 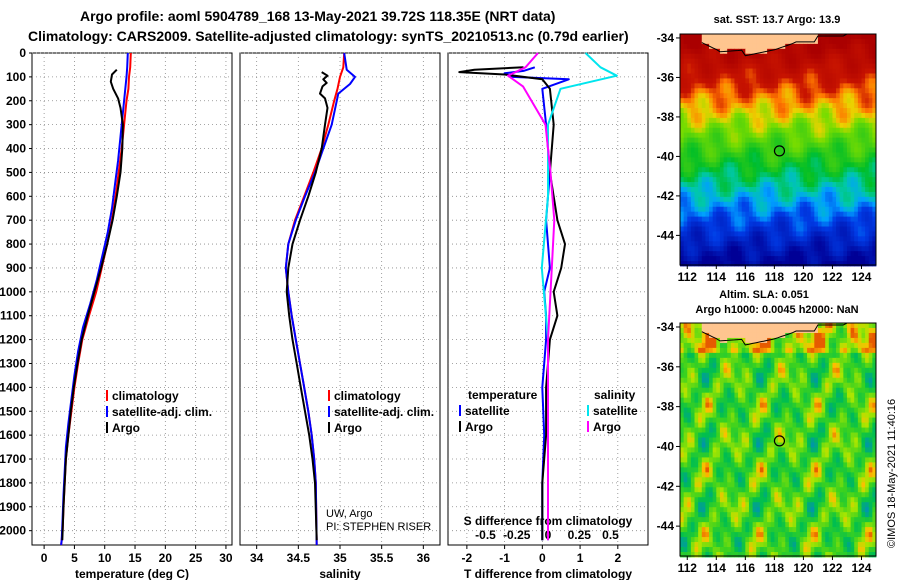 What do you see at coordinates (16, 244) in the screenshot?
I see `y-tick-label: 800` at bounding box center [16, 244].